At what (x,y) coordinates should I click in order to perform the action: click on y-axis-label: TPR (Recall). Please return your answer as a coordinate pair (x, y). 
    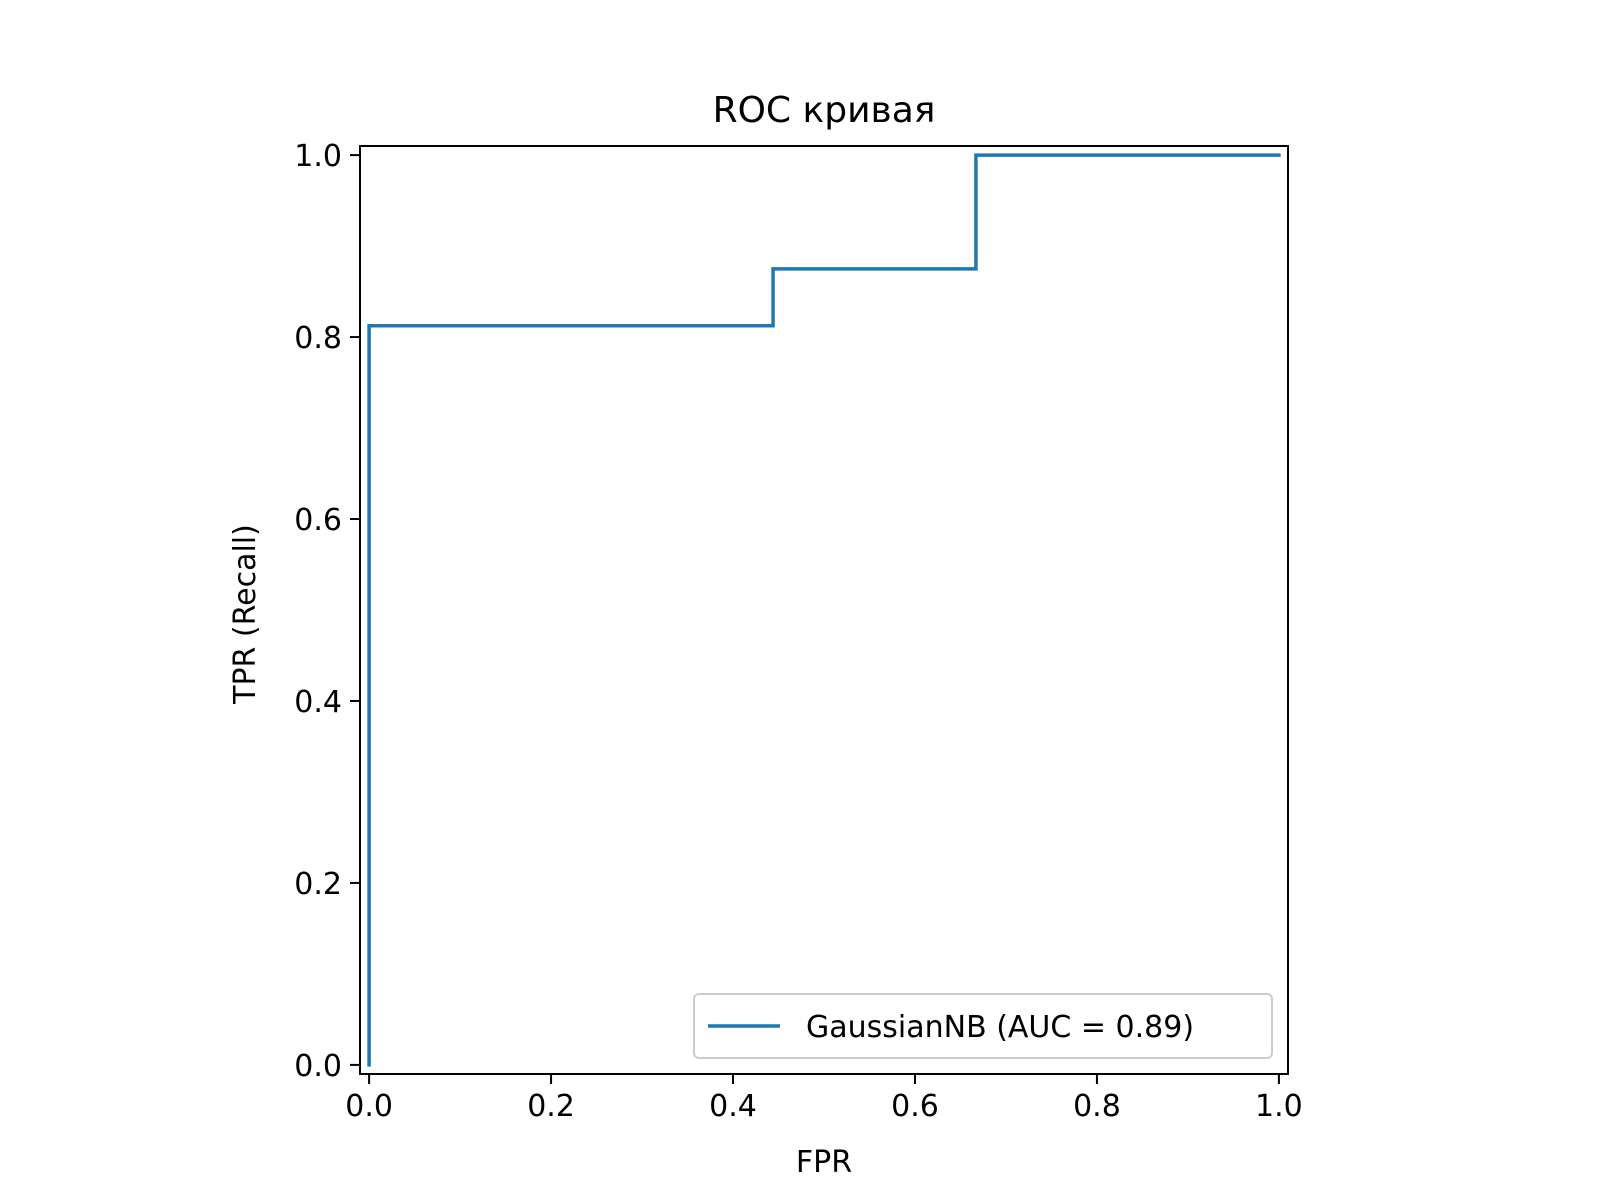
    Looking at the image, I should click on (245, 614).